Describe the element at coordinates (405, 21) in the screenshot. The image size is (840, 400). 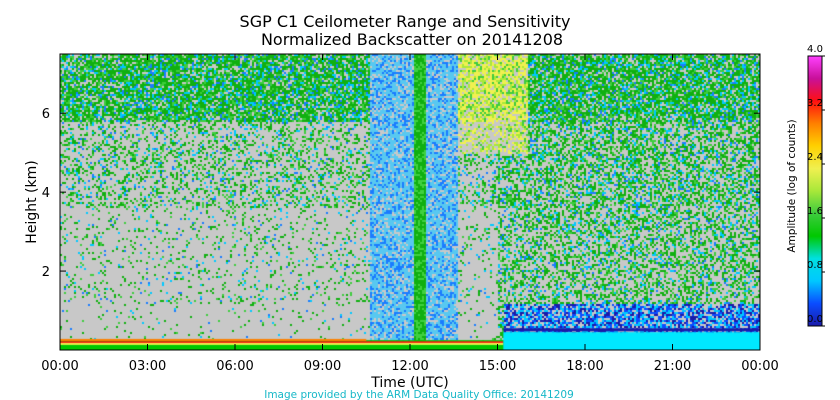
I see `chart-title: SGP C1 Ceilometer Range and Sensitivity` at that location.